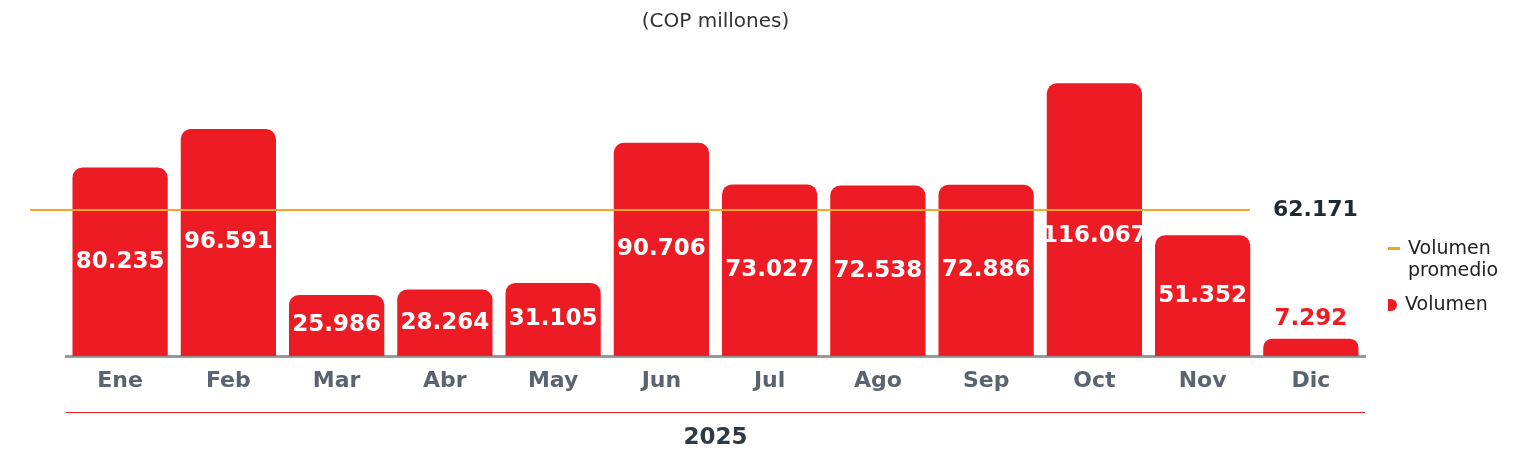 The height and width of the screenshot is (452, 1531). I want to click on x-tick-label: May, so click(553, 379).